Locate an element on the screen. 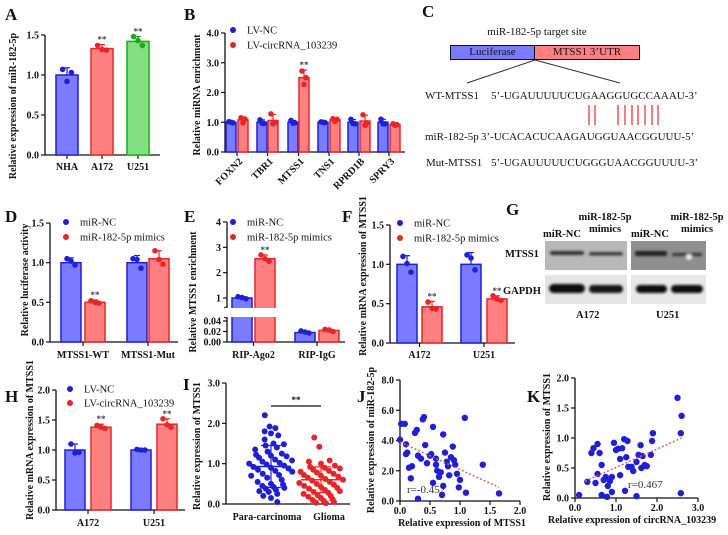 The width and height of the screenshot is (728, 535). y-axis-label: Relative expression of miR-182-5p is located at coordinates (13, 105).